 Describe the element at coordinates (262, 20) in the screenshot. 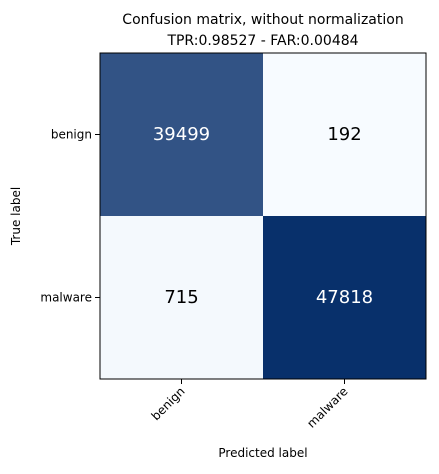

I see `chart-title-line-1: Confusion matrix, without normalization` at that location.